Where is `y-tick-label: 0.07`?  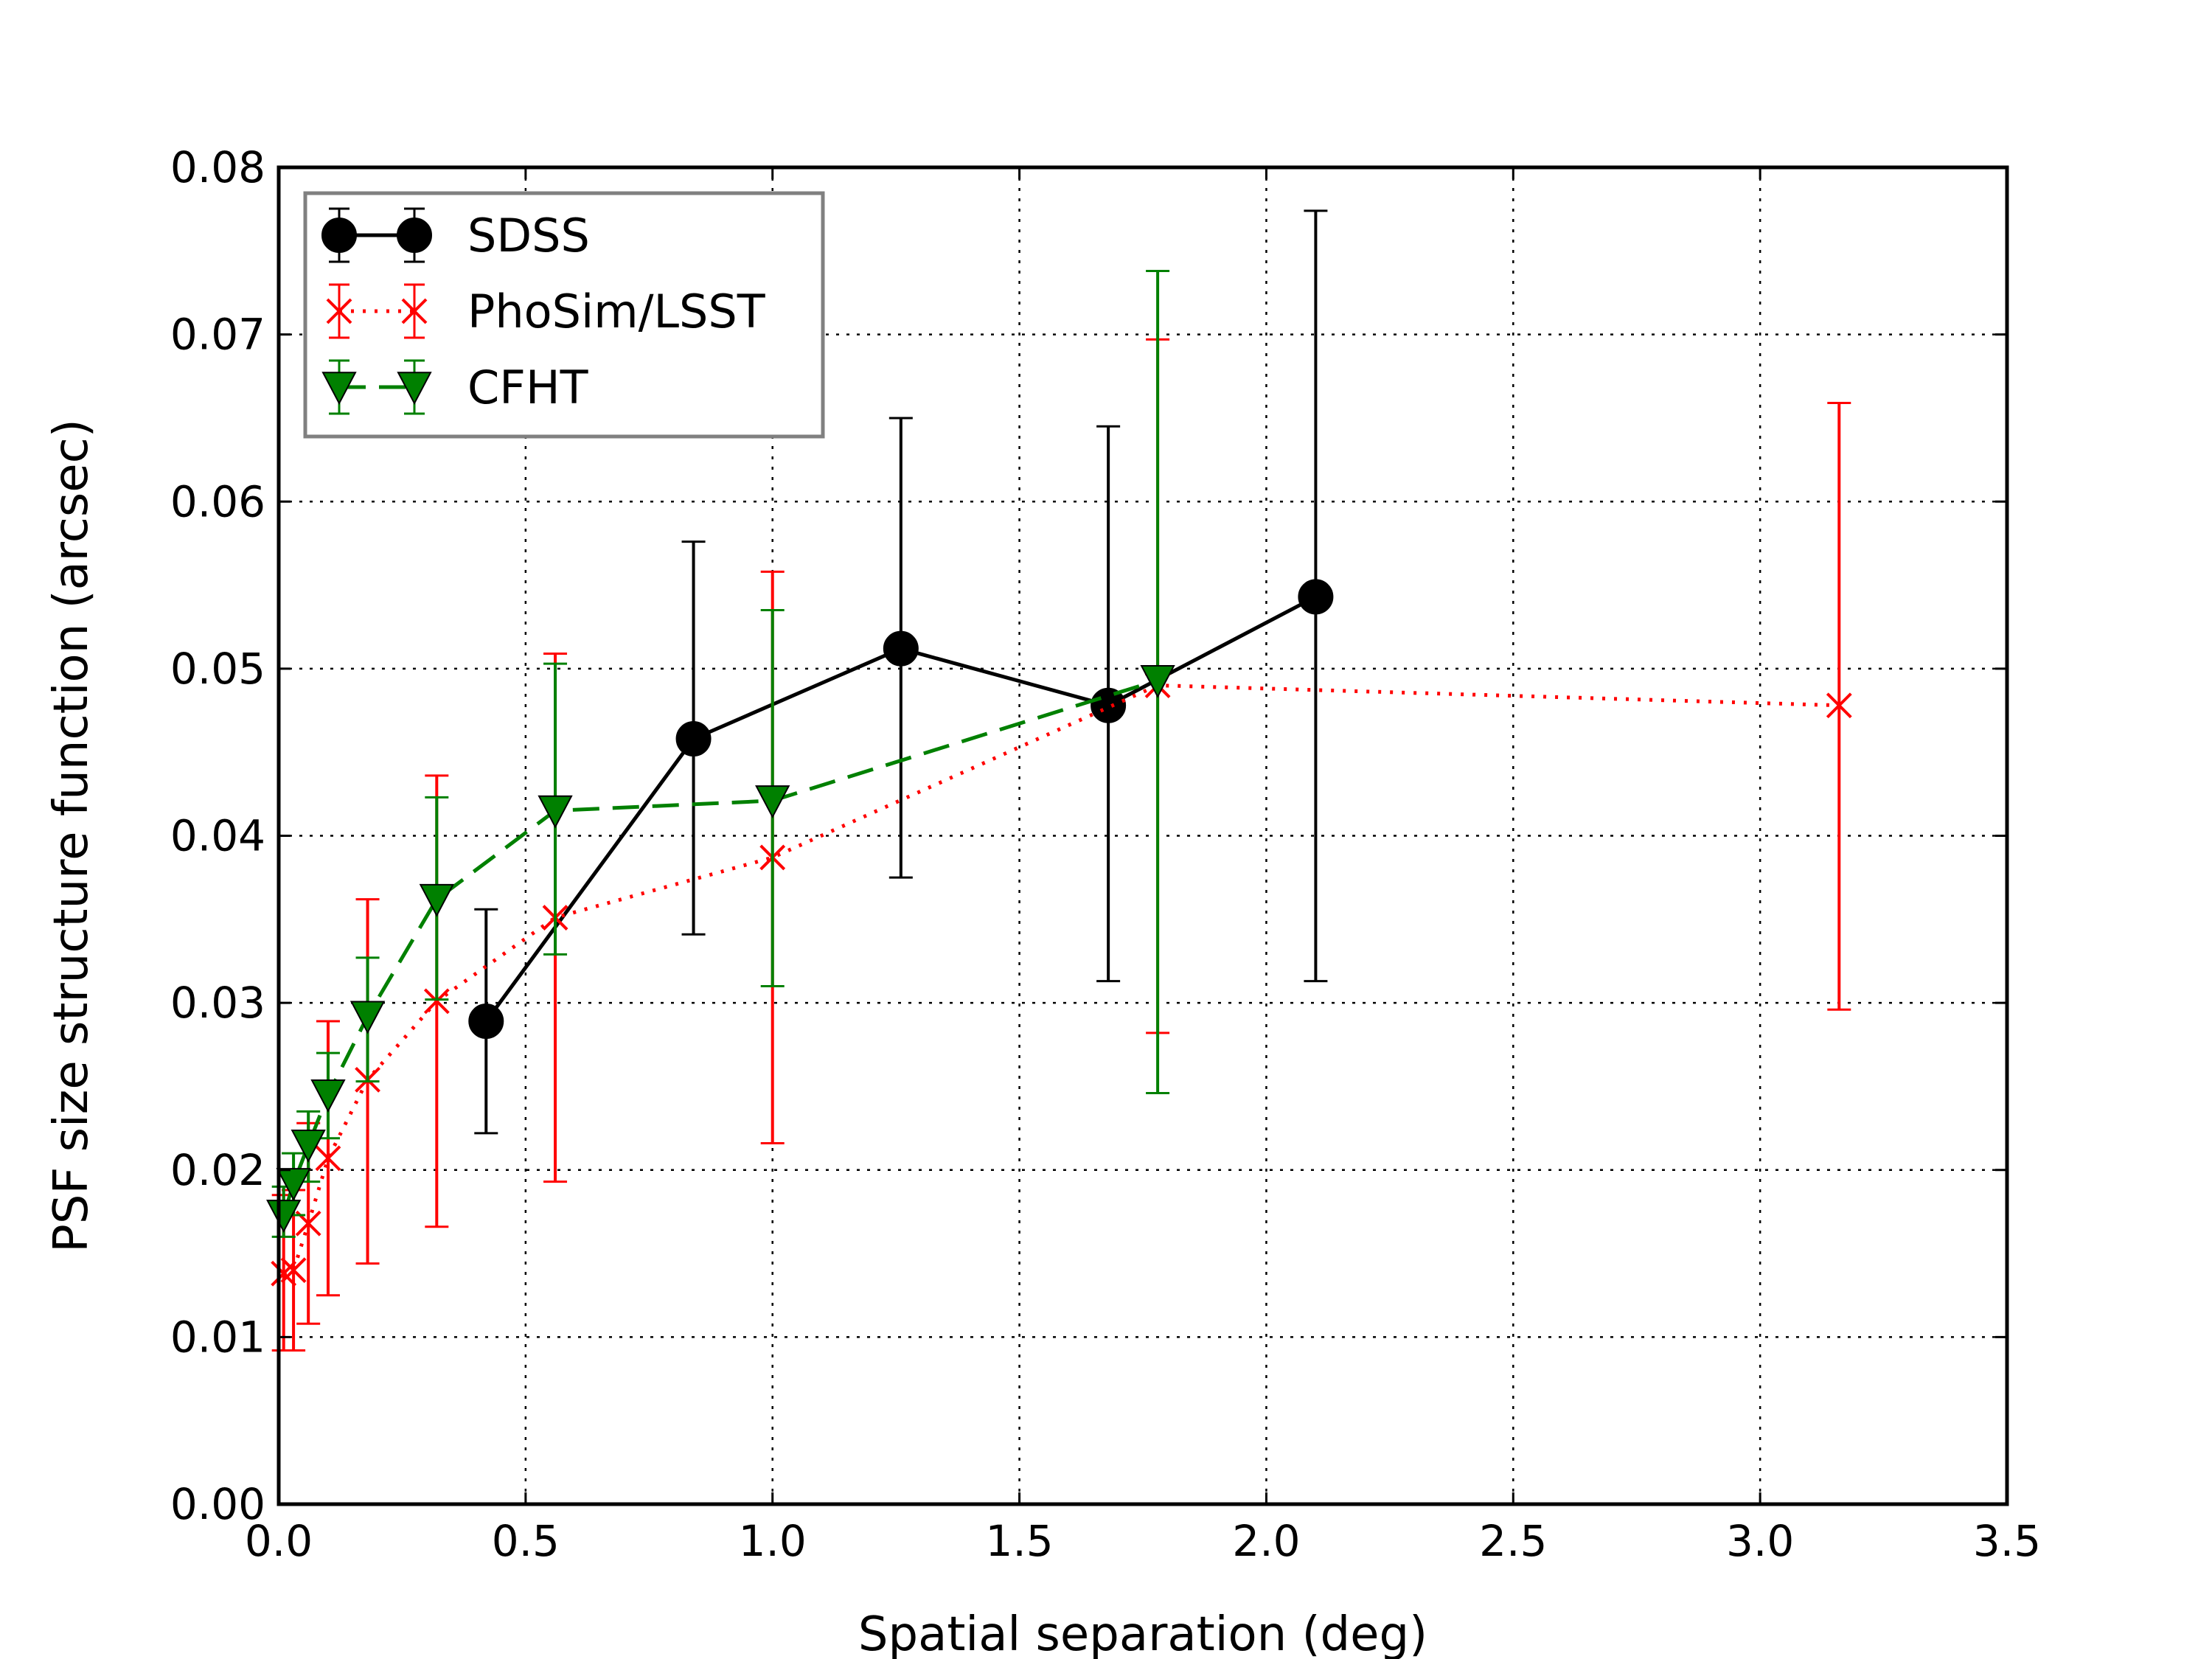
y-tick-label: 0.07 is located at coordinates (217, 335).